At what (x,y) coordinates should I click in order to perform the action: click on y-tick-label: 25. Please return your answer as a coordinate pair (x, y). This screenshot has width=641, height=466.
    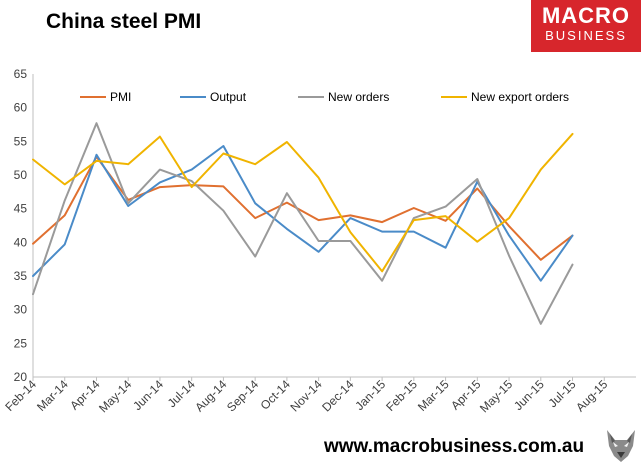
    Looking at the image, I should click on (21, 343).